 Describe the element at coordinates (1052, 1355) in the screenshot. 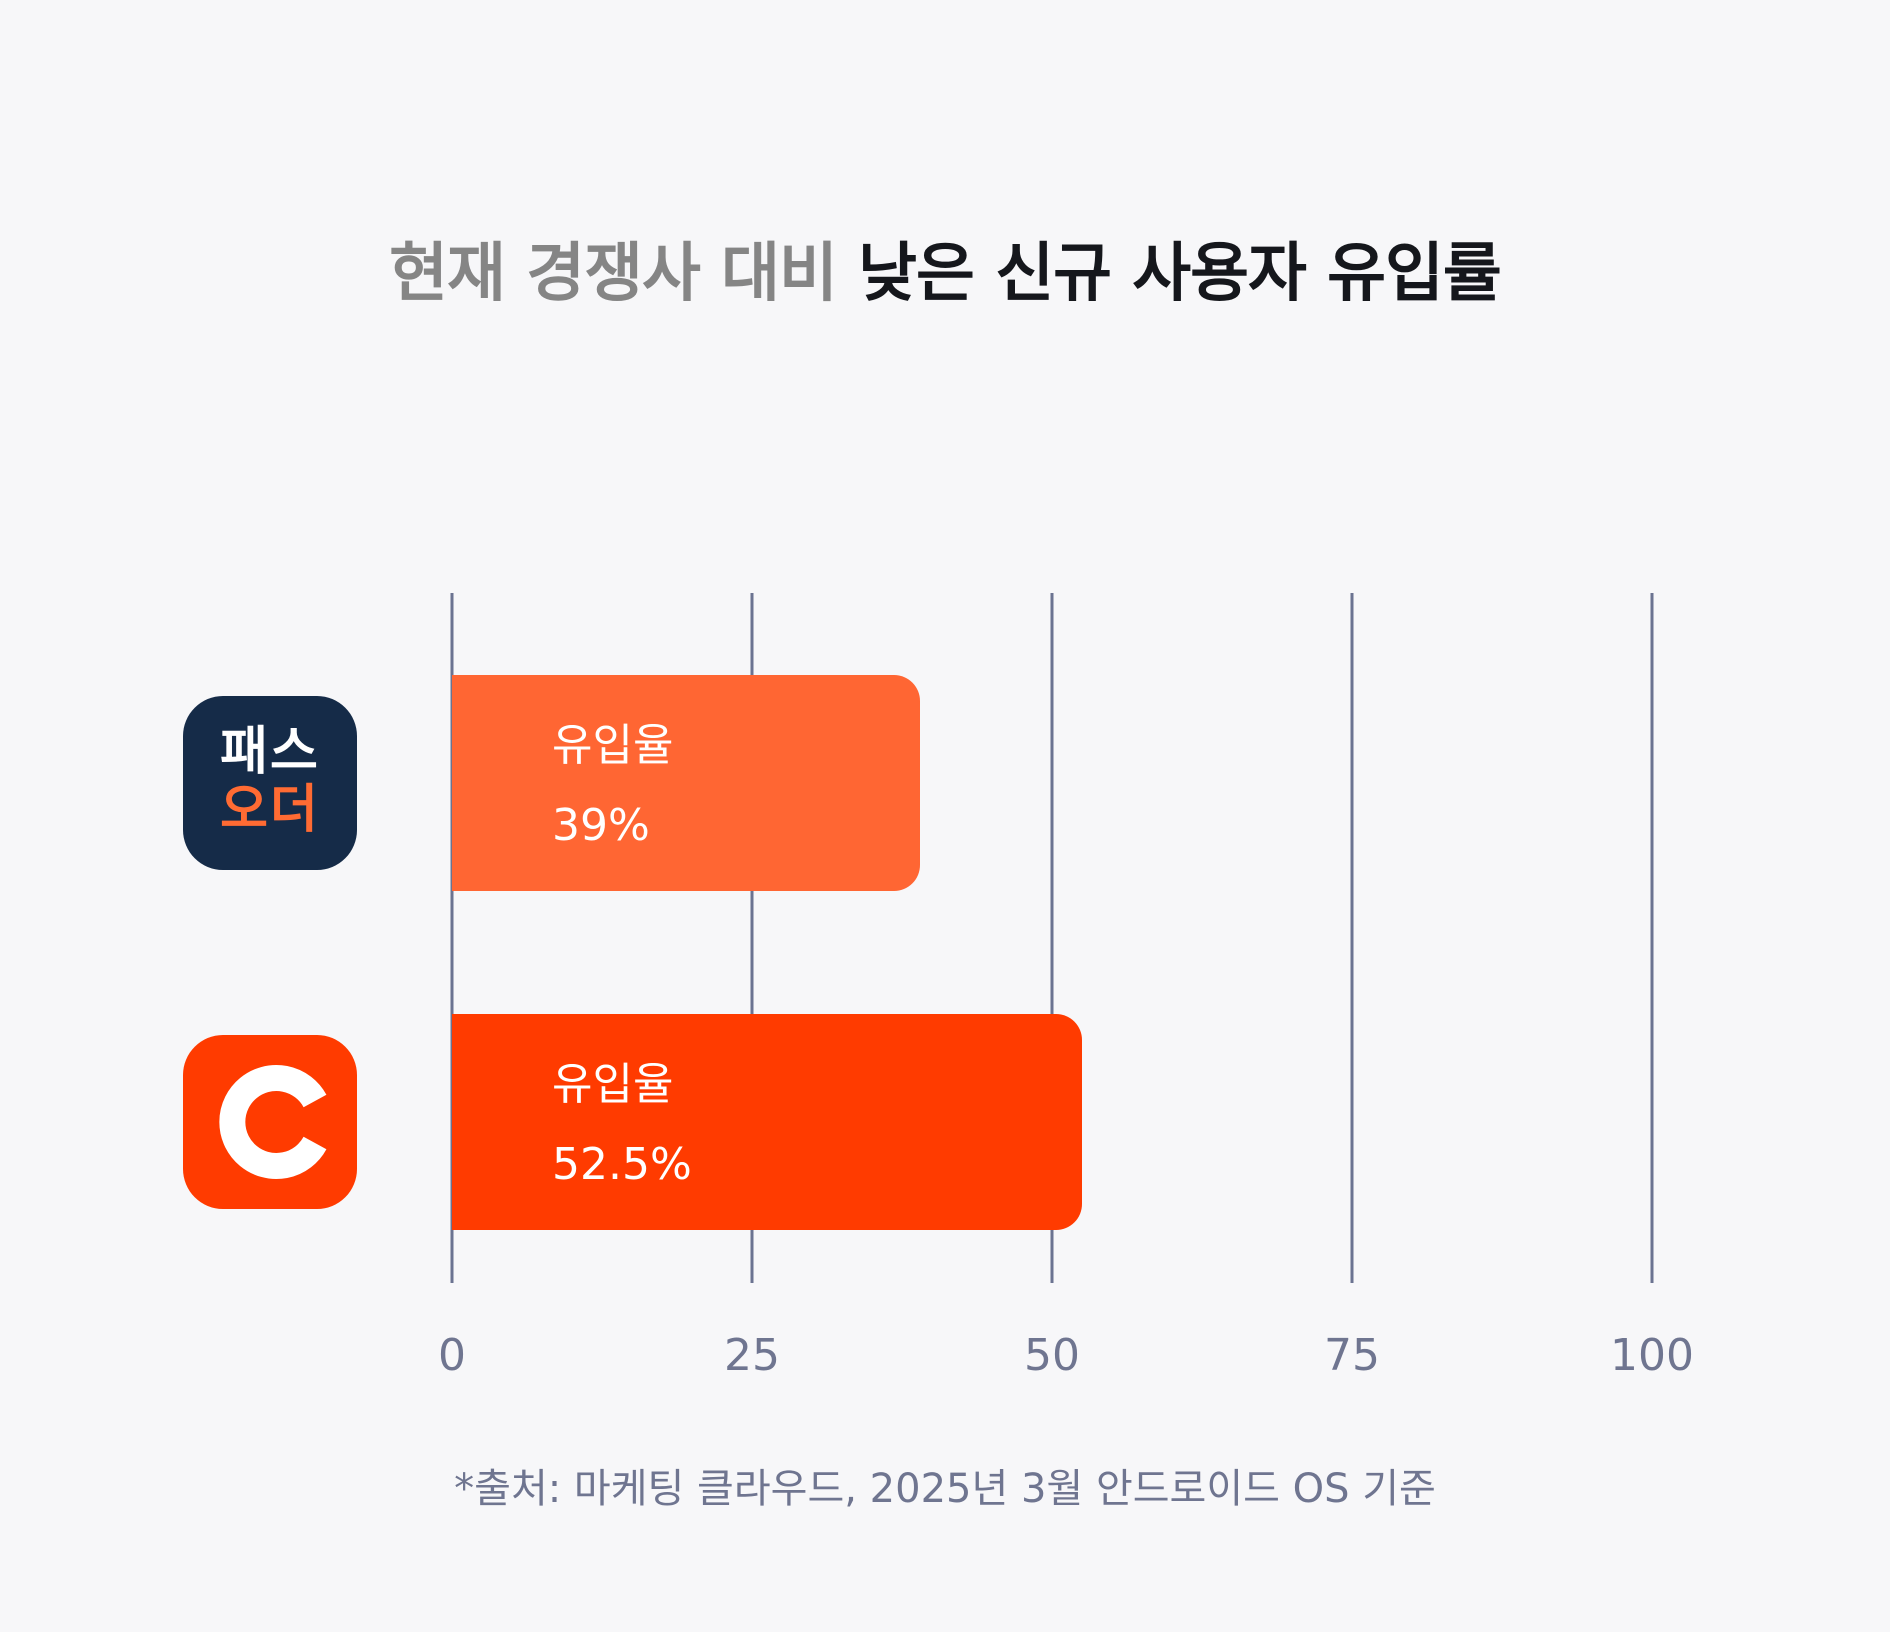

I see `x-tick-label-50: 50` at that location.